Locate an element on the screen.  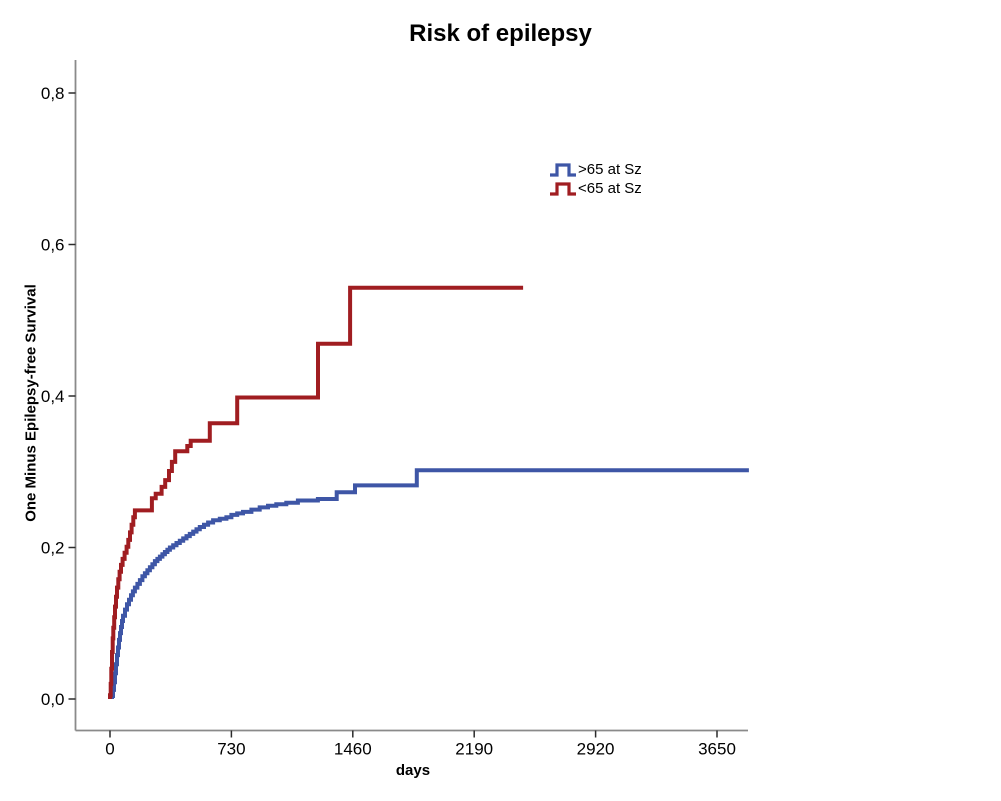
x-tick-label: 0 is located at coordinates (109, 749).